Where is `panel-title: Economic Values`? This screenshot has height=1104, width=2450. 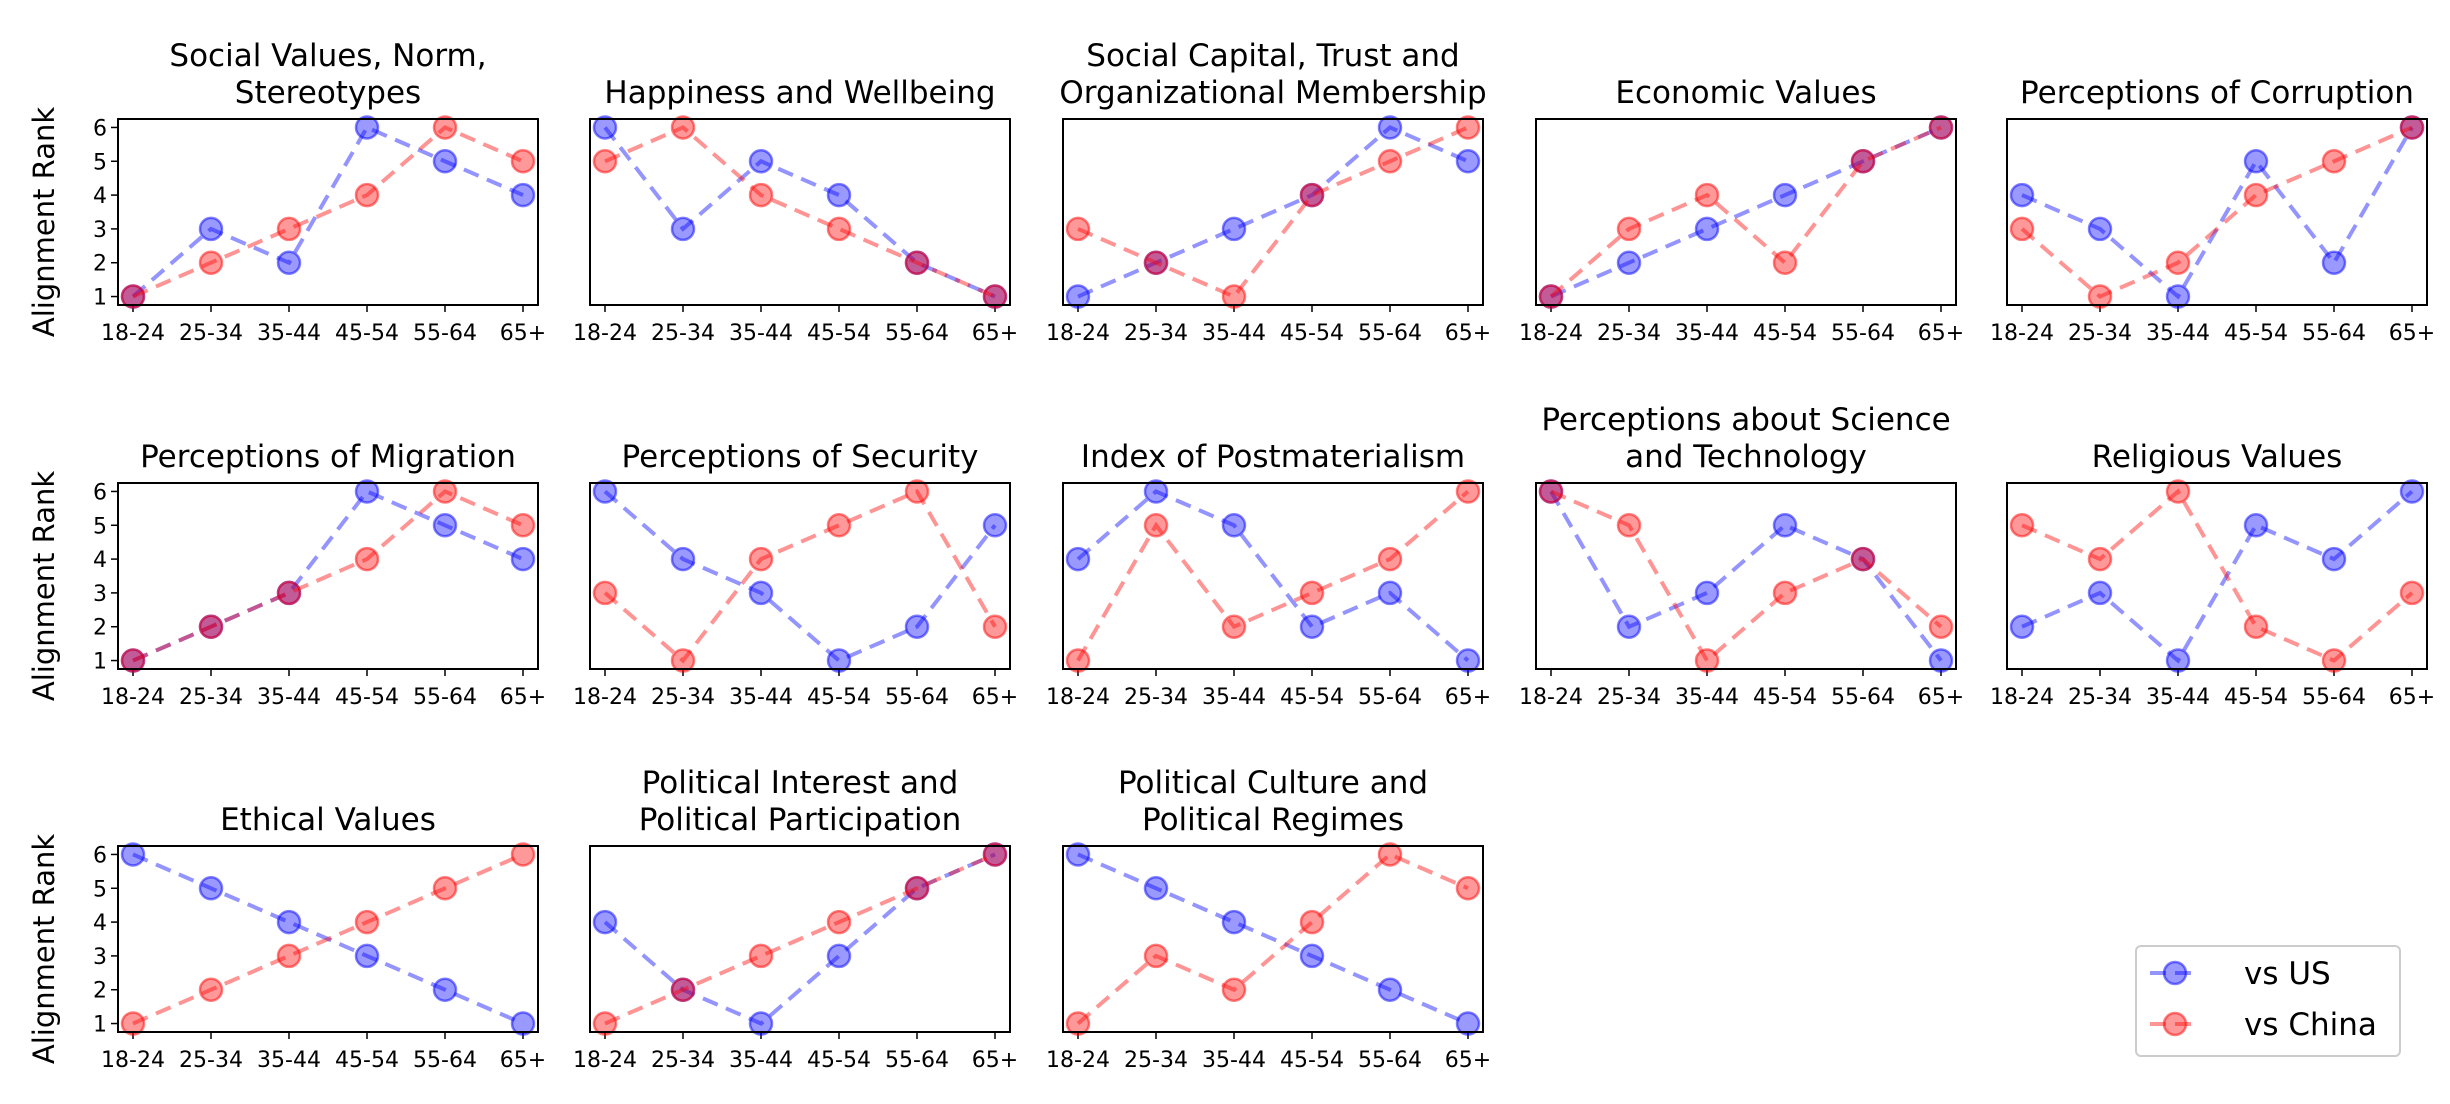
panel-title: Economic Values is located at coordinates (1745, 93).